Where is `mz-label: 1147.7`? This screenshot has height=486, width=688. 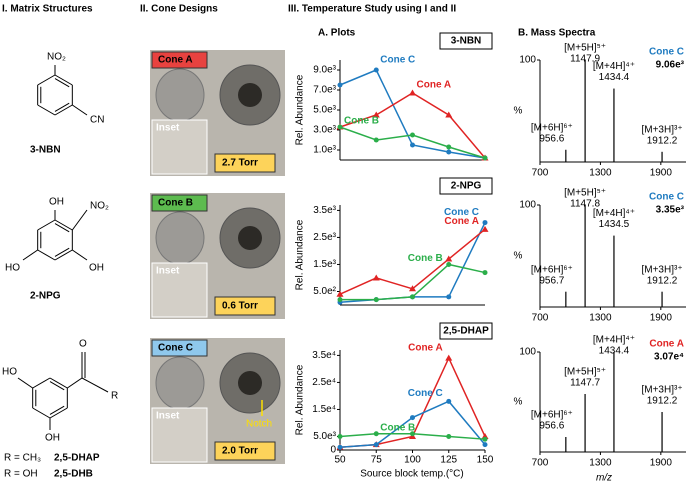
mz-label: 1147.7 is located at coordinates (585, 383).